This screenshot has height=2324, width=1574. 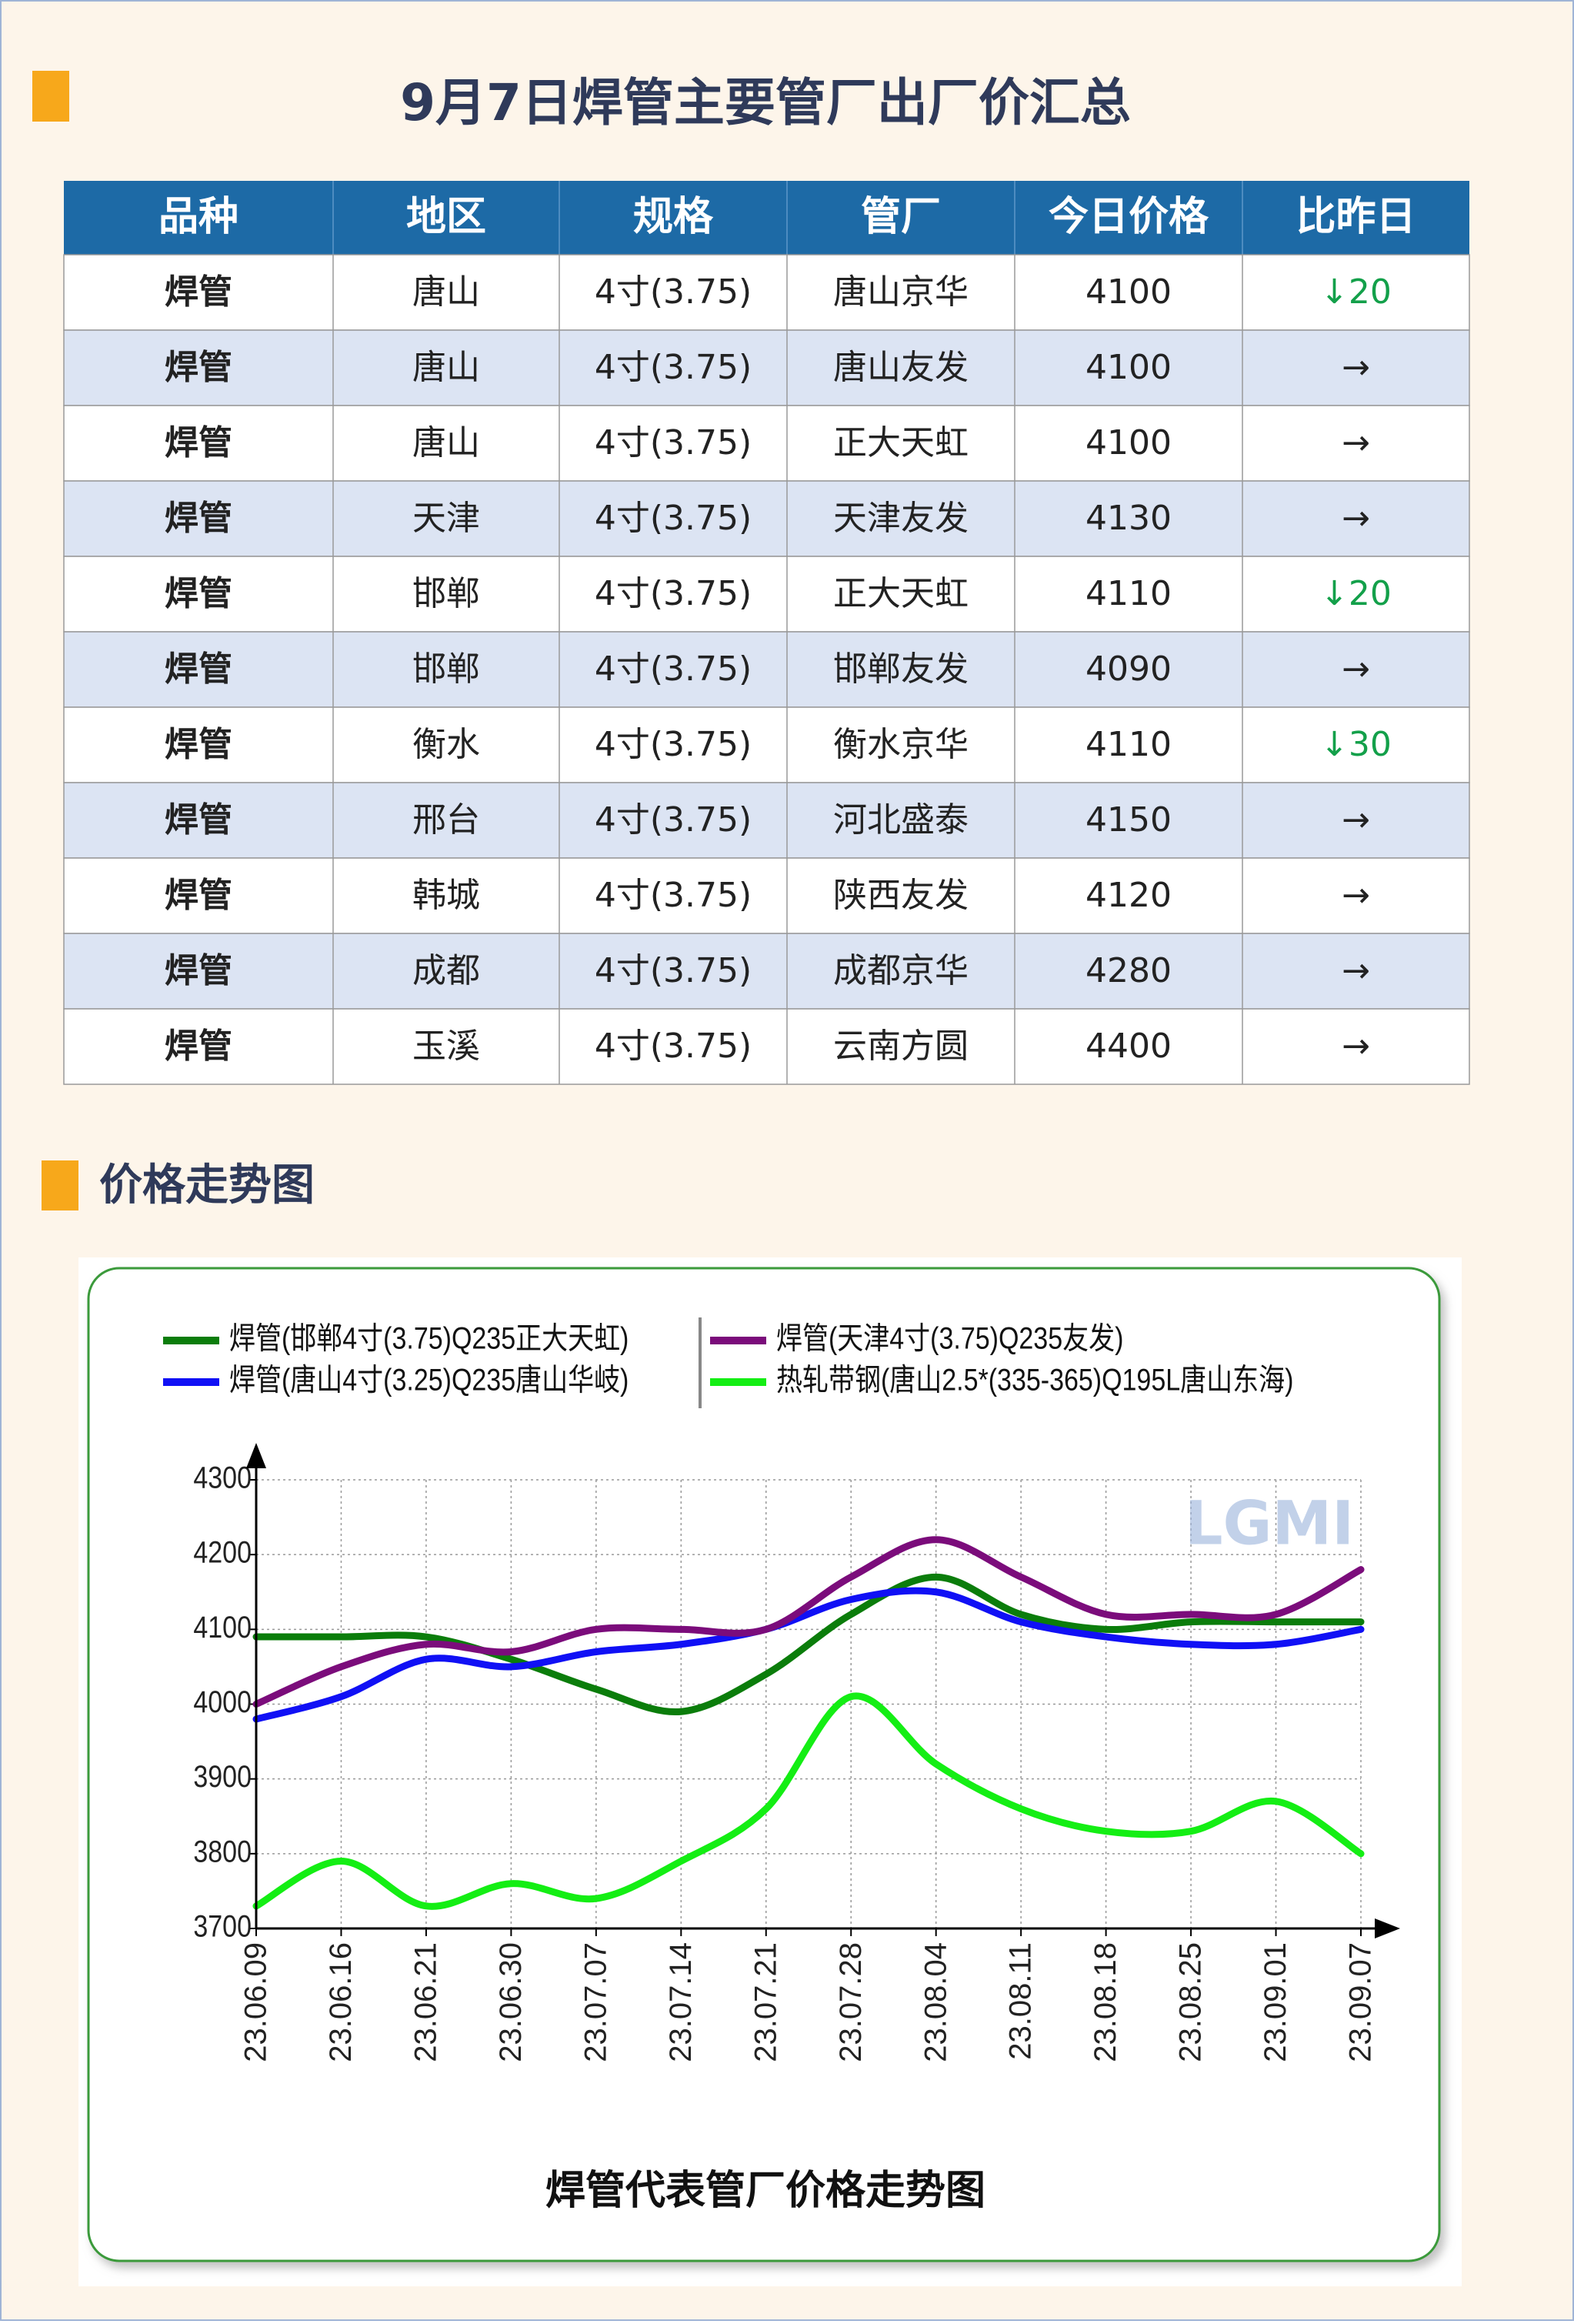 I want to click on table-header-bg, so click(x=766, y=218).